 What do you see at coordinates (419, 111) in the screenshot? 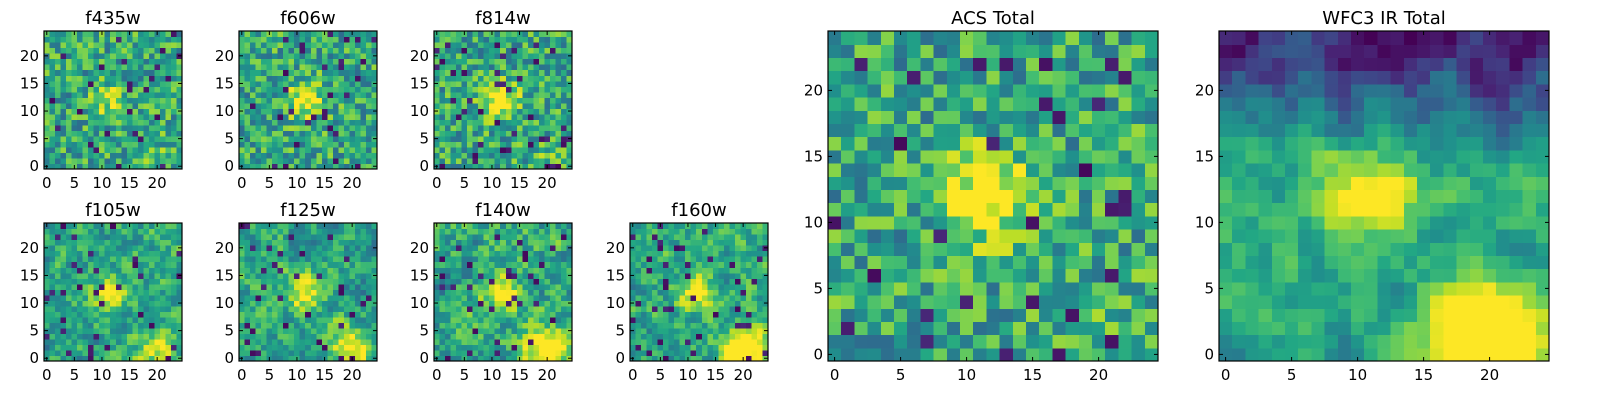
I see `y-tick-label: 10` at bounding box center [419, 111].